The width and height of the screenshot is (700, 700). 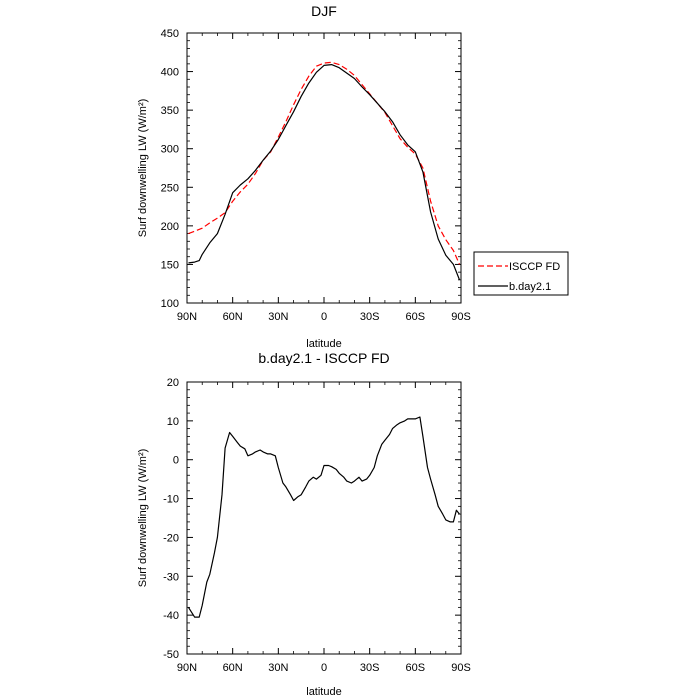 I want to click on y-tick-label: 300, so click(x=170, y=150).